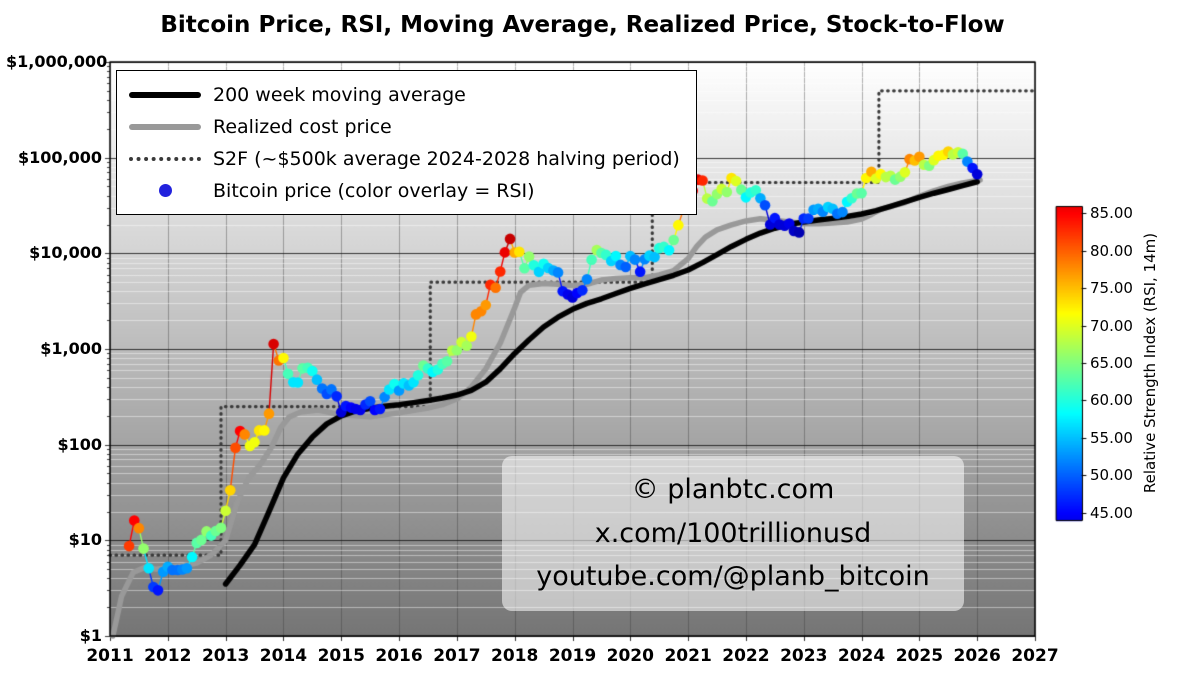 Image resolution: width=1199 pixels, height=686 pixels. What do you see at coordinates (165, 126) in the screenshot?
I see `realized-price-line-swatch` at bounding box center [165, 126].